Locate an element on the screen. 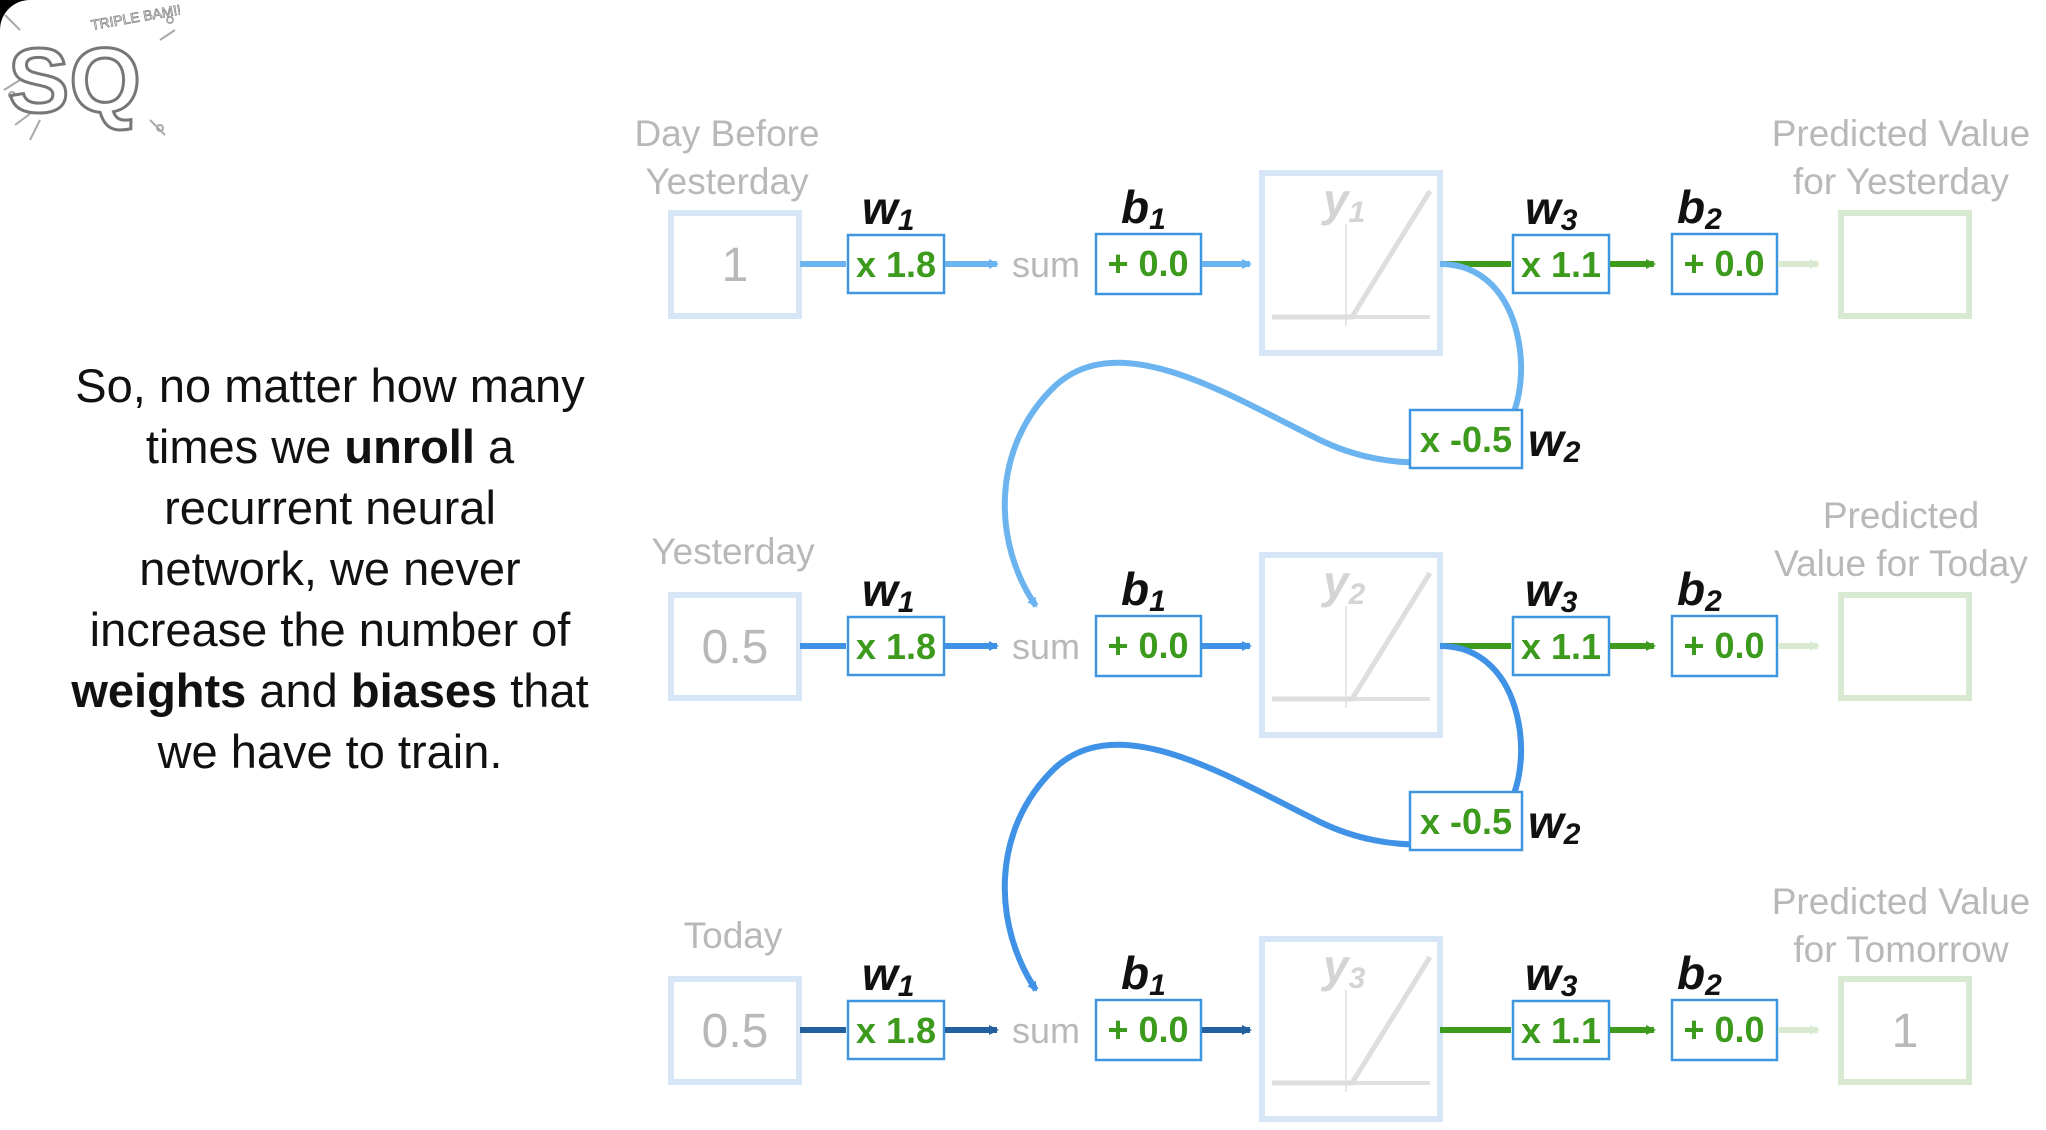 Image resolution: width=2046 pixels, height=1130 pixels. y-symbol: y1 is located at coordinates (1343, 201).